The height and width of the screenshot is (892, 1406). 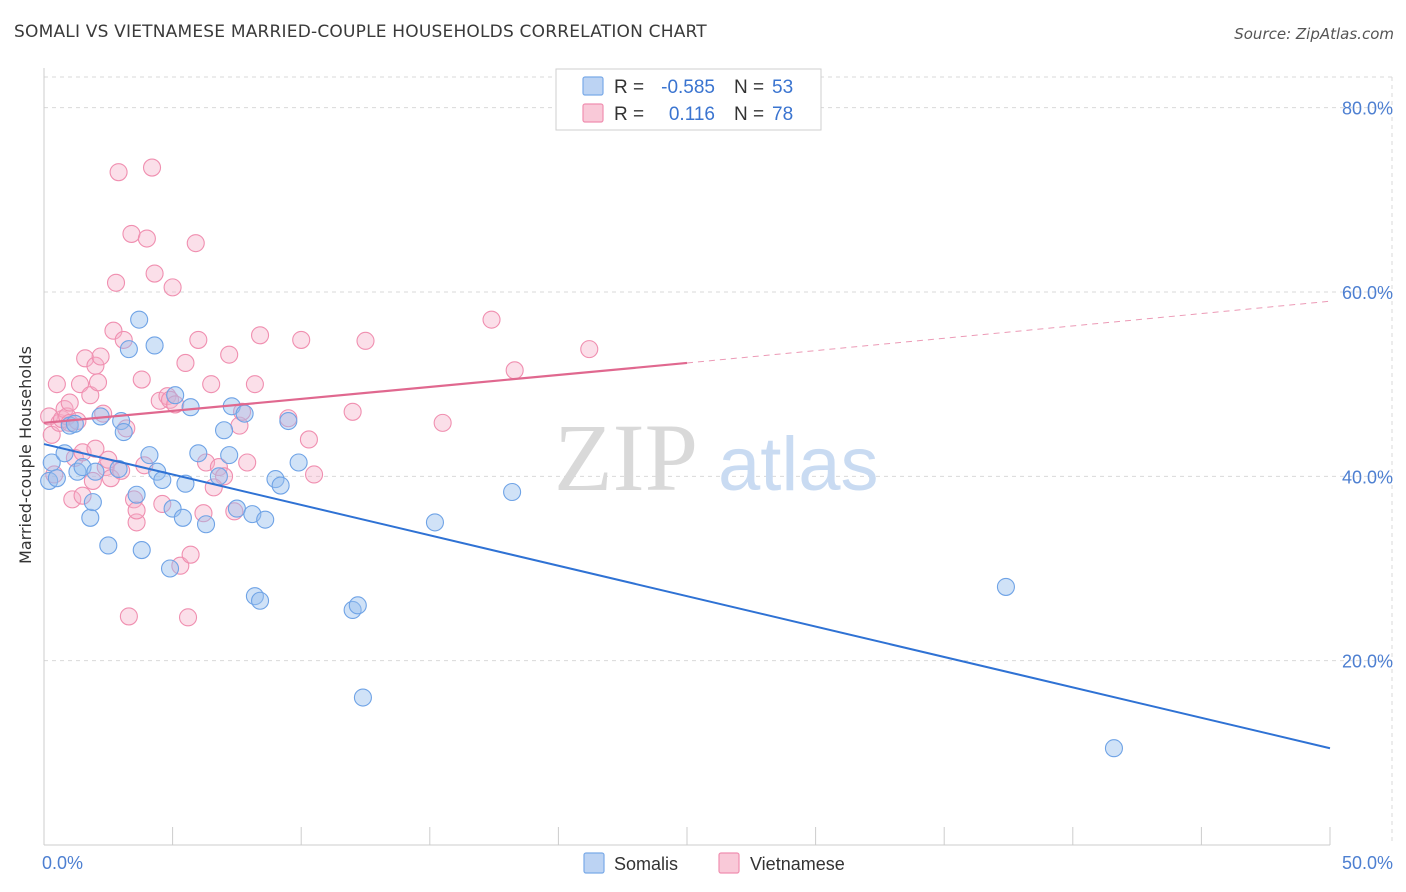 I want to click on vietnamese-bottom-swatch, so click(x=729, y=863).